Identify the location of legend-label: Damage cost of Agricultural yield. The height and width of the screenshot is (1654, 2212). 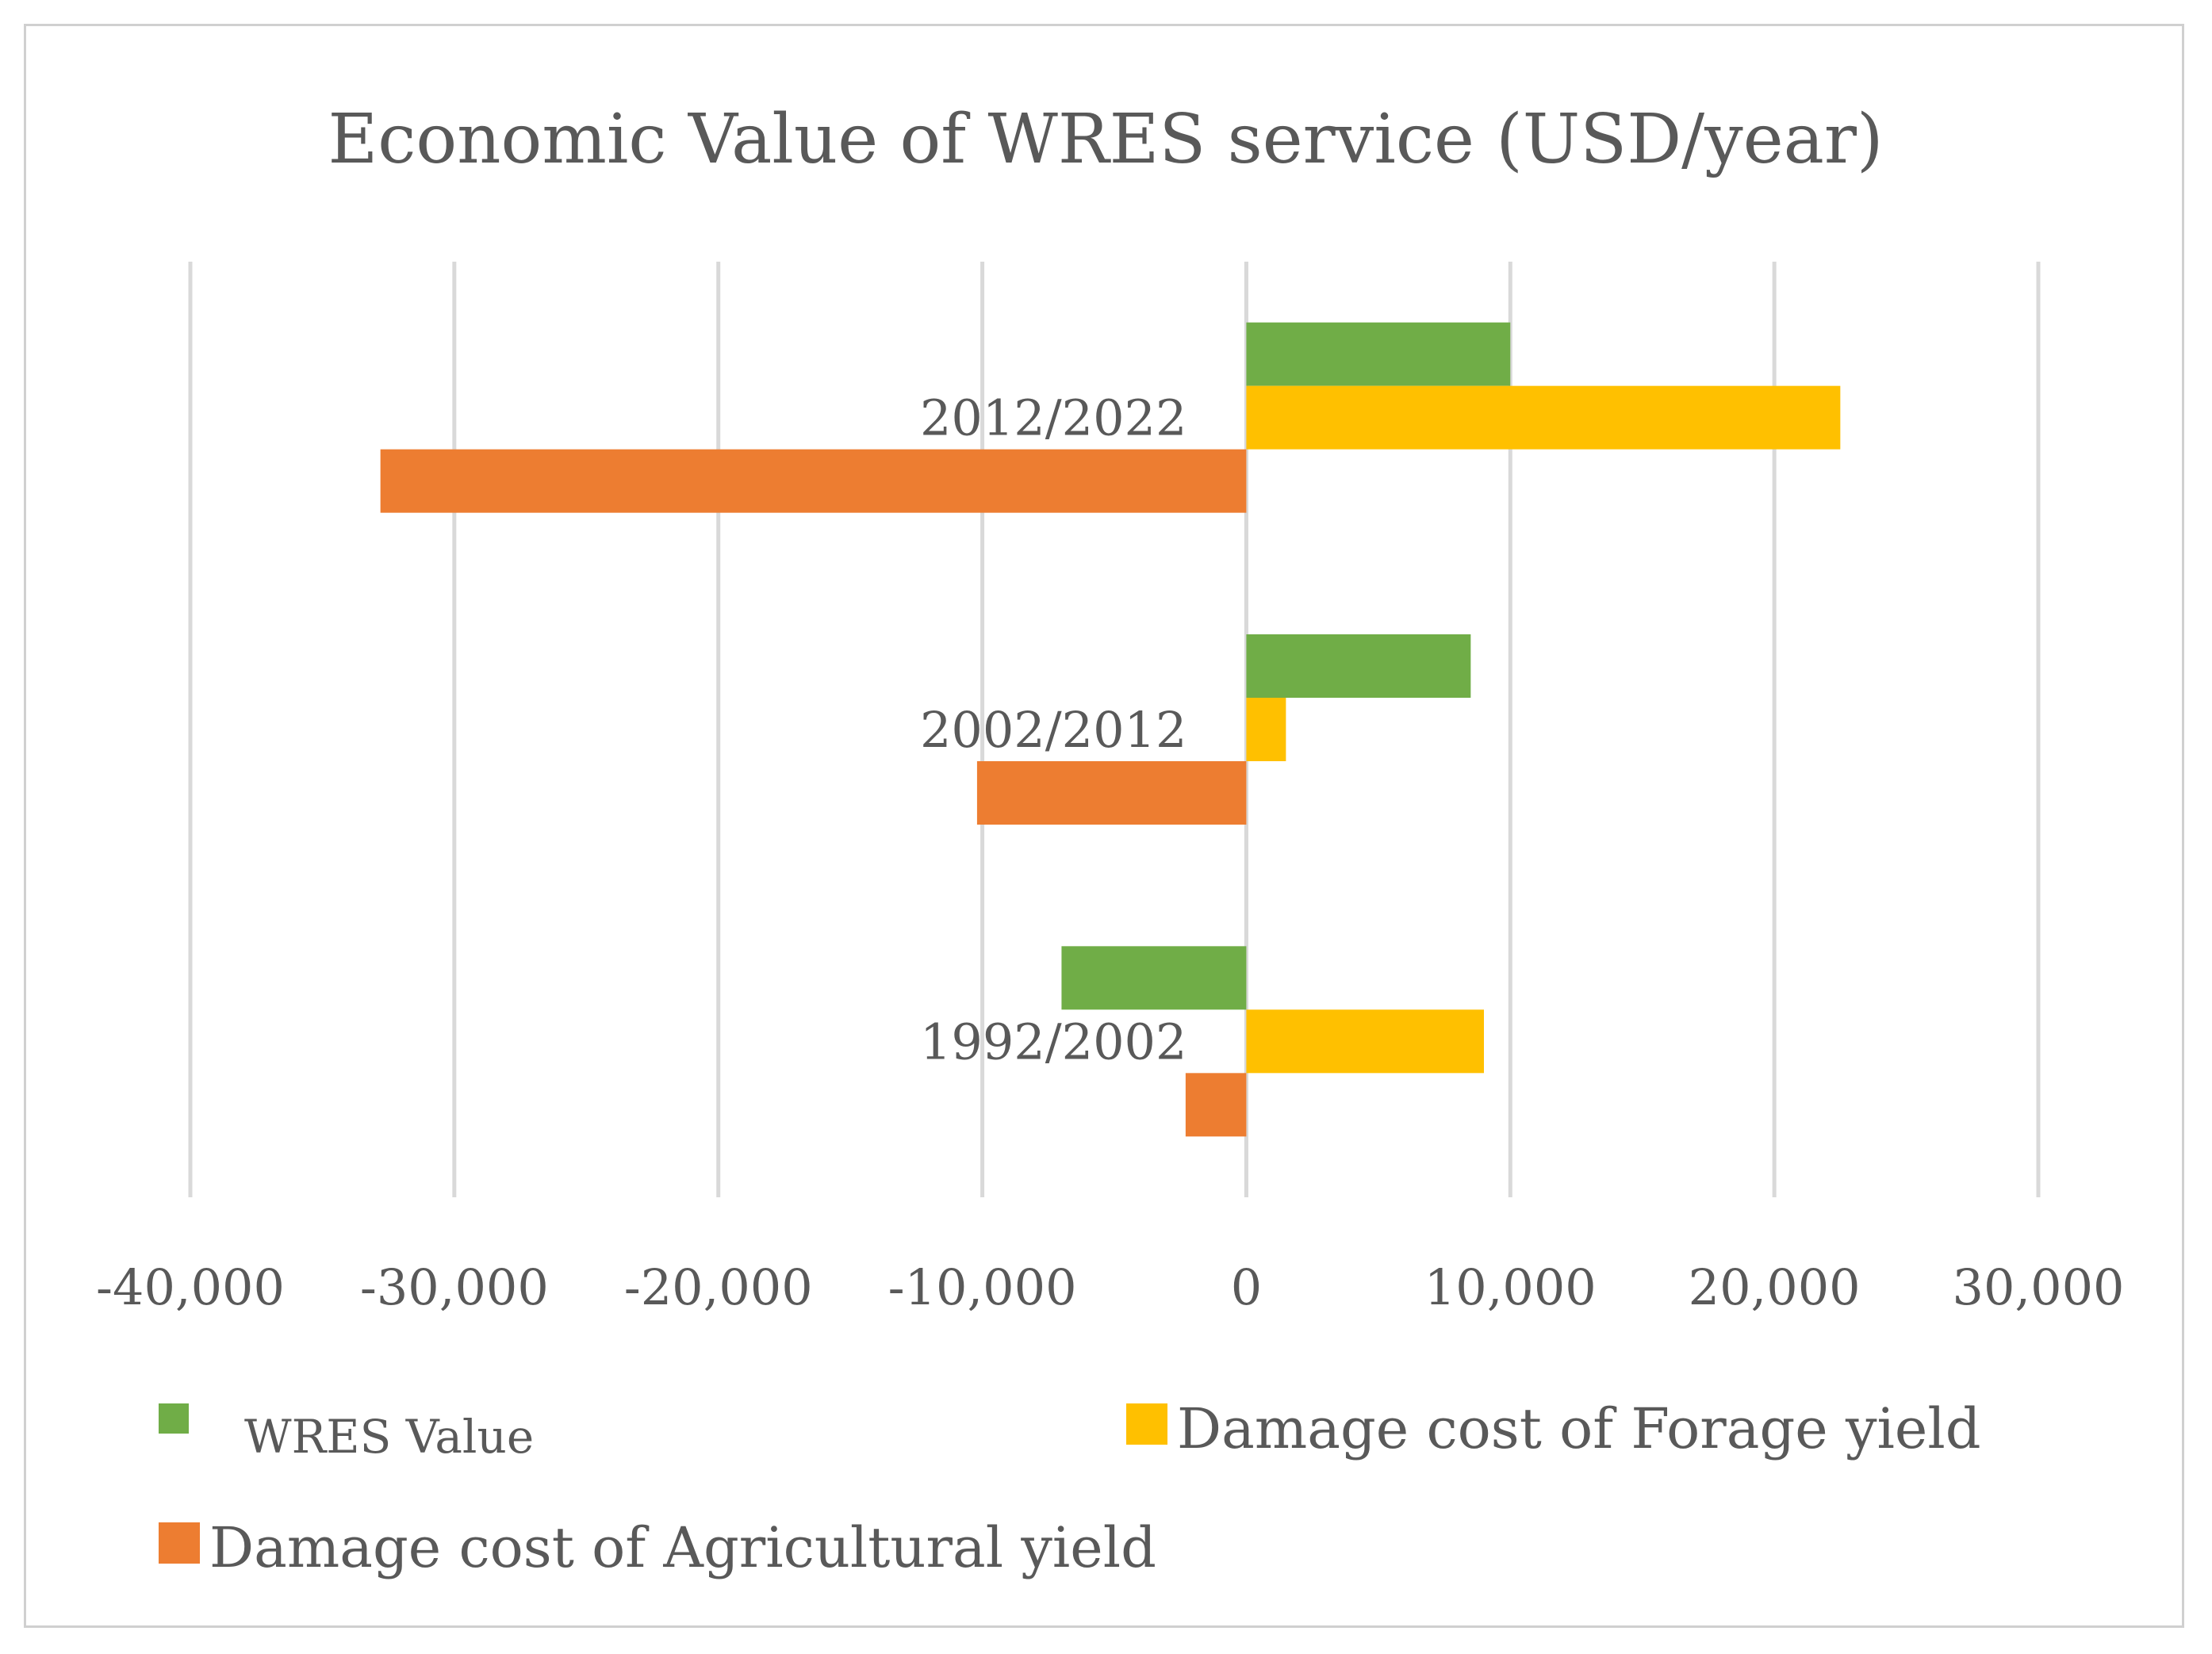
(682, 1547).